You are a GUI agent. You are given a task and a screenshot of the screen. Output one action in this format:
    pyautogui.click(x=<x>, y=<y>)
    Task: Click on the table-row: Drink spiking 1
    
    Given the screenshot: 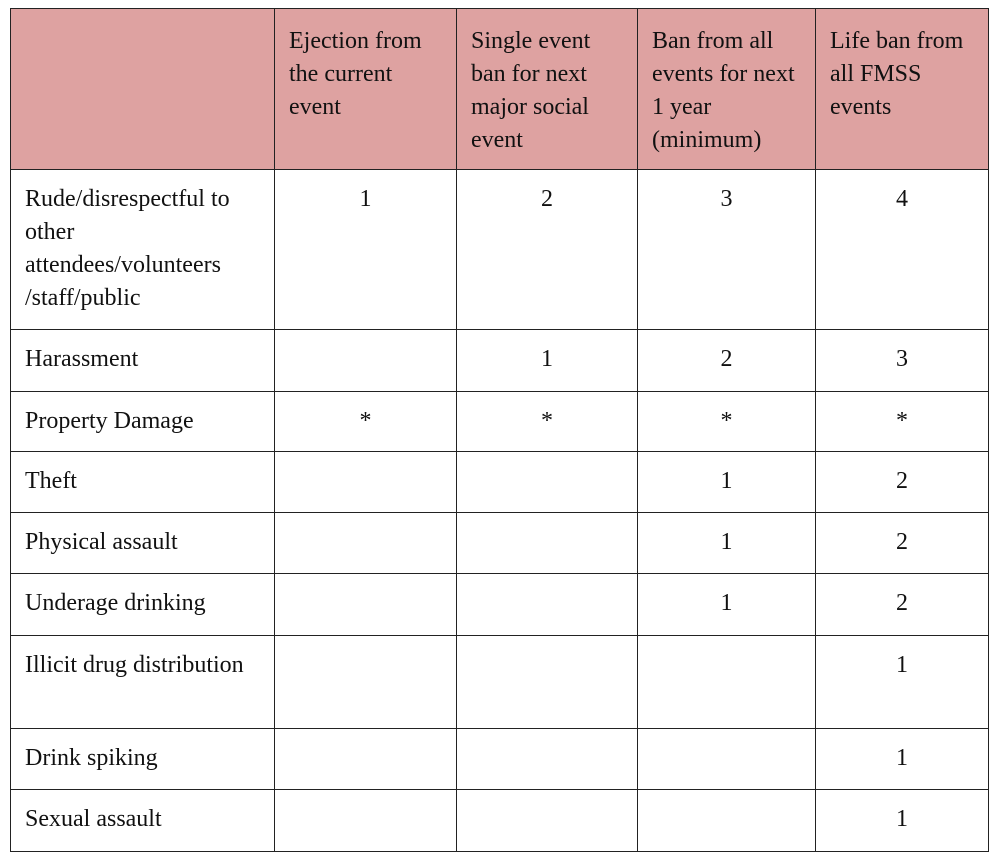 What is the action you would take?
    pyautogui.click(x=499, y=759)
    